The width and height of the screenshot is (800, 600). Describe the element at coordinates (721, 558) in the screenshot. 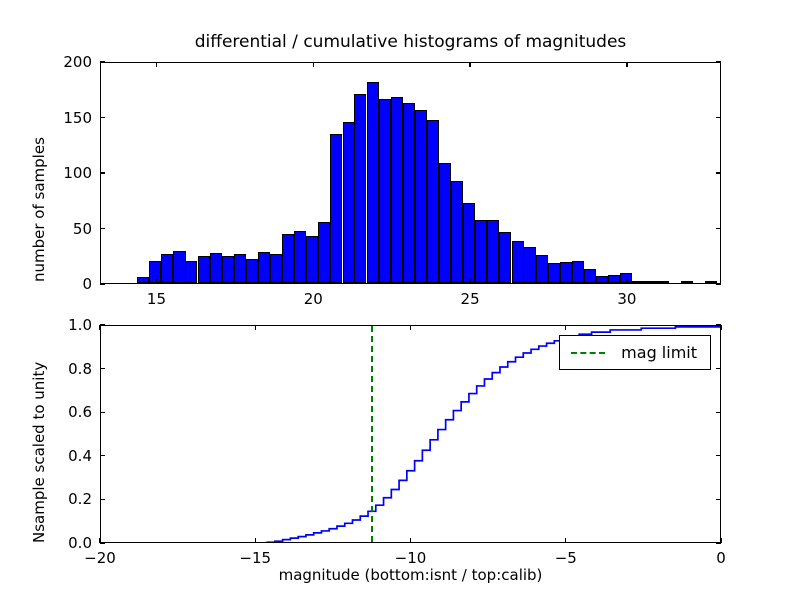

I see `bottom-panel-x-tick-label: 0` at that location.